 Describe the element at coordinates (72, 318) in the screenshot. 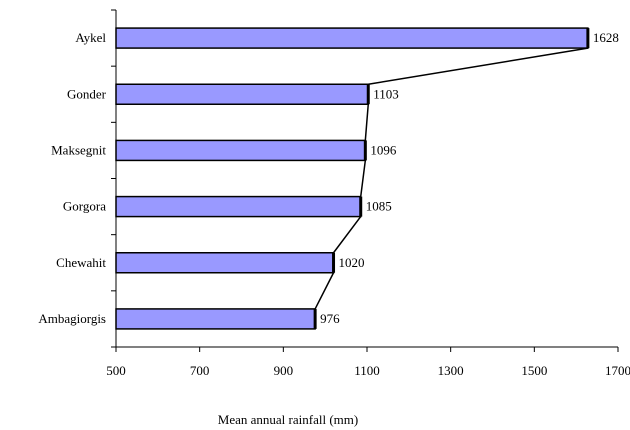

I see `category-label: Ambagiorgis` at that location.